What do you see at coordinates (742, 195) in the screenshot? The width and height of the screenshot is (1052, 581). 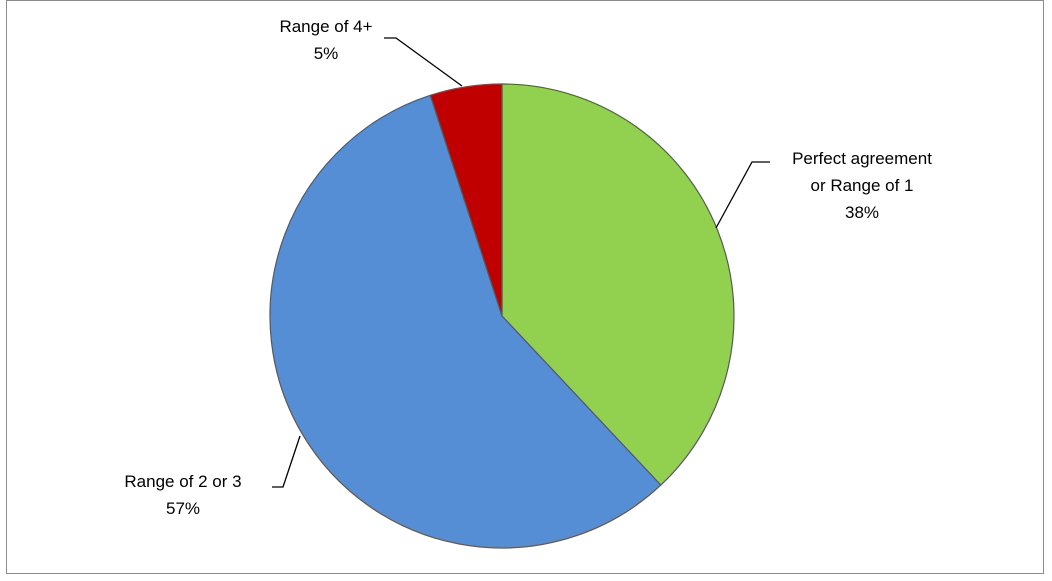 I see `leader-line-perfect-agreement` at bounding box center [742, 195].